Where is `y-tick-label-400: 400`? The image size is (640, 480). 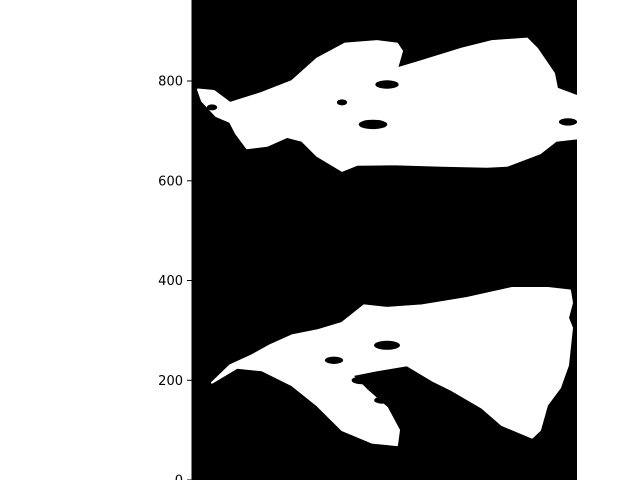
y-tick-label-400: 400 is located at coordinates (170, 281).